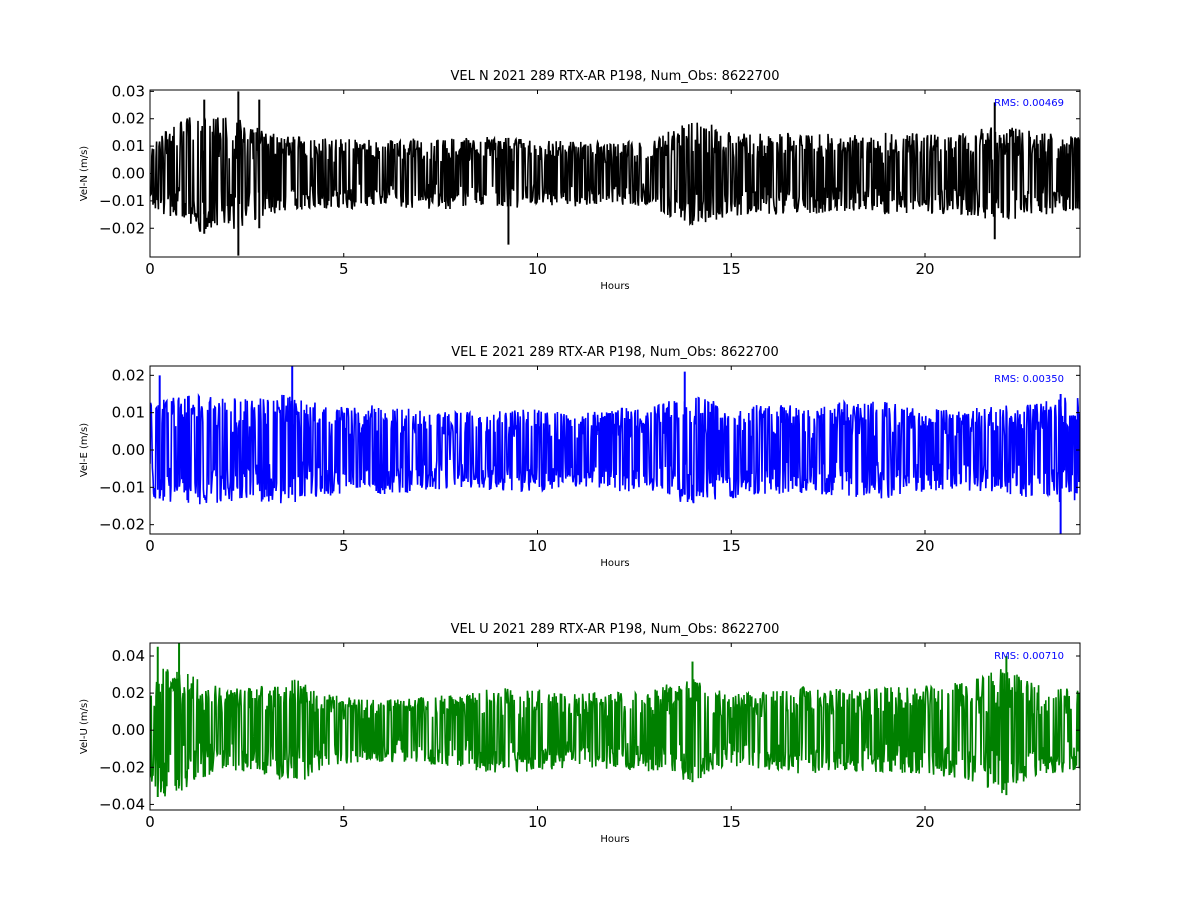 This screenshot has height=900, width=1200. Describe the element at coordinates (122, 804) in the screenshot. I see `y-tick-label: −0.04` at that location.